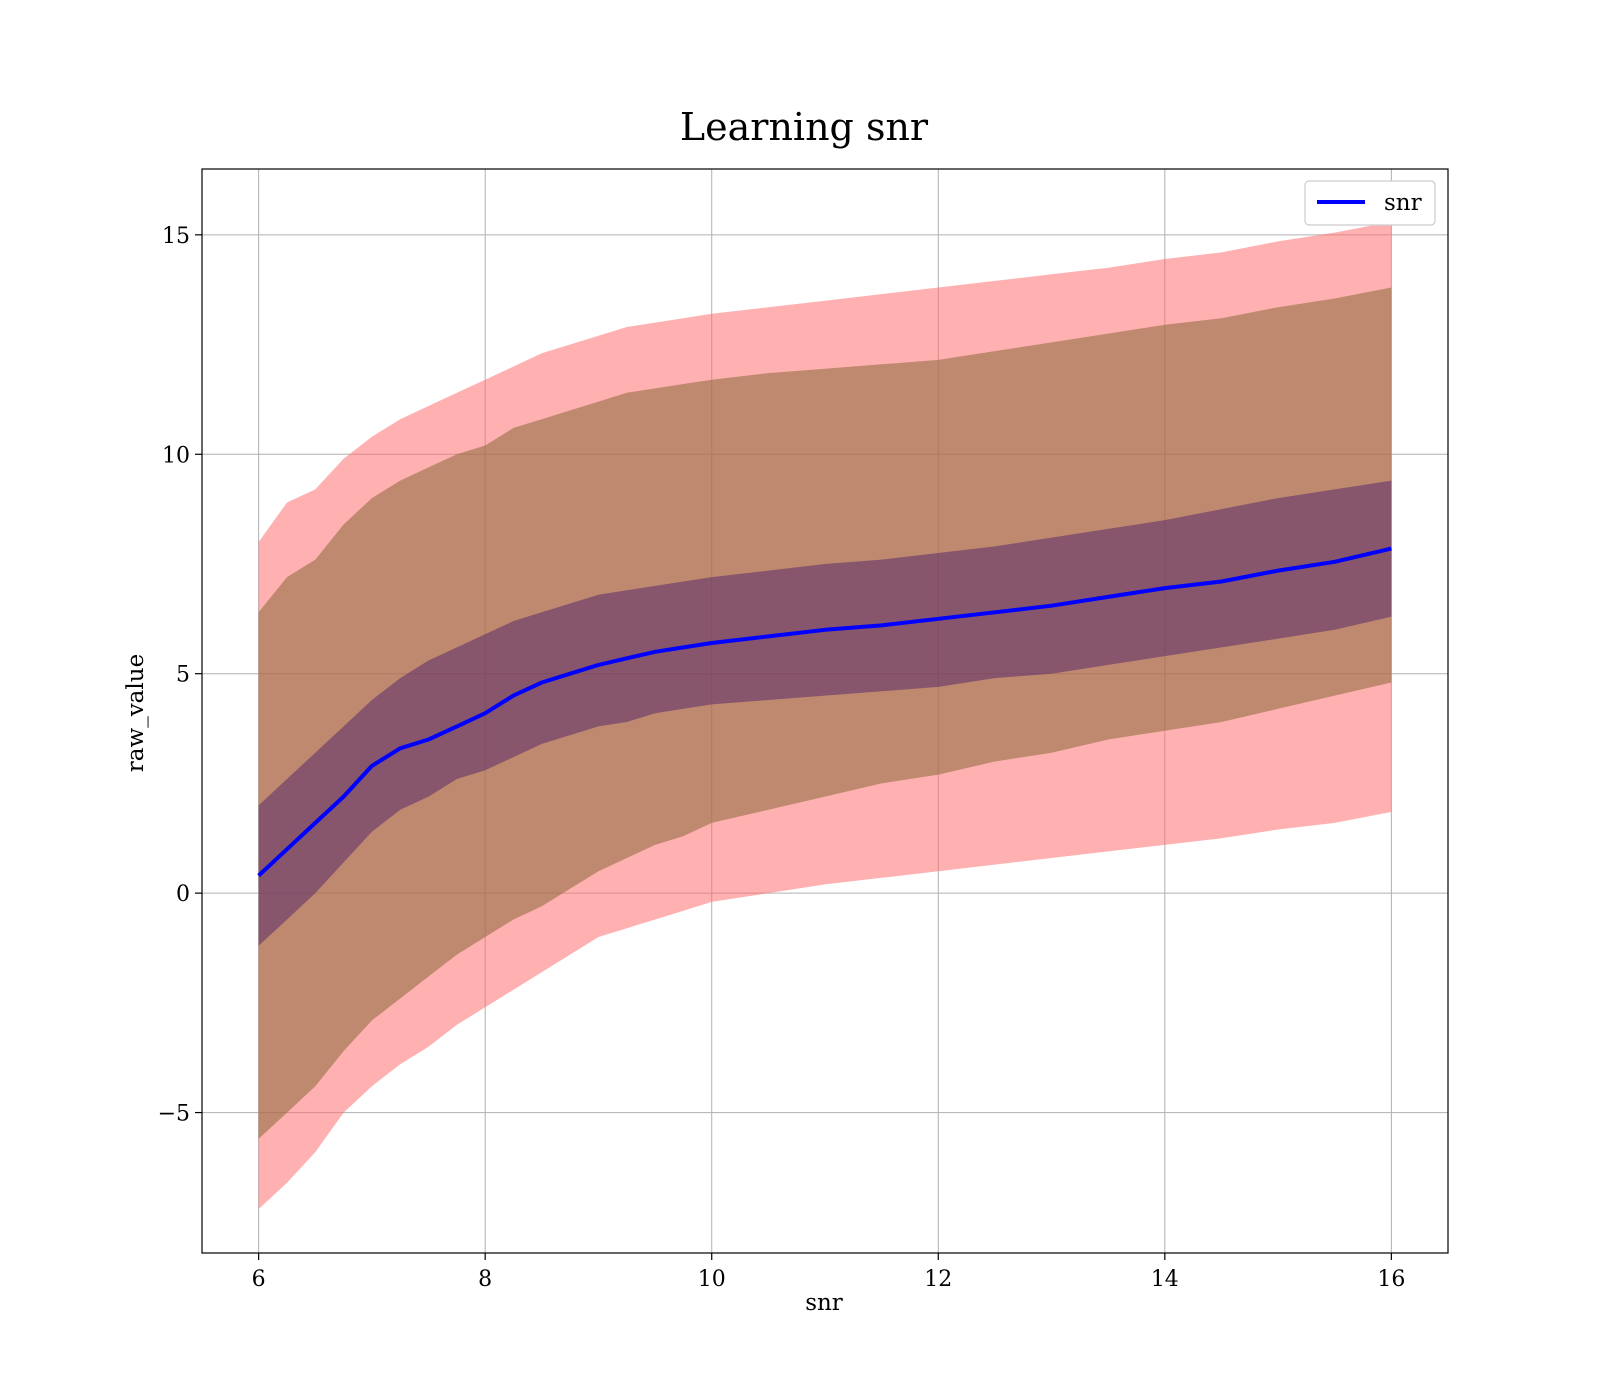 The image size is (1600, 1400). Describe the element at coordinates (174, 1114) in the screenshot. I see `y-tick-label-0: −5` at that location.